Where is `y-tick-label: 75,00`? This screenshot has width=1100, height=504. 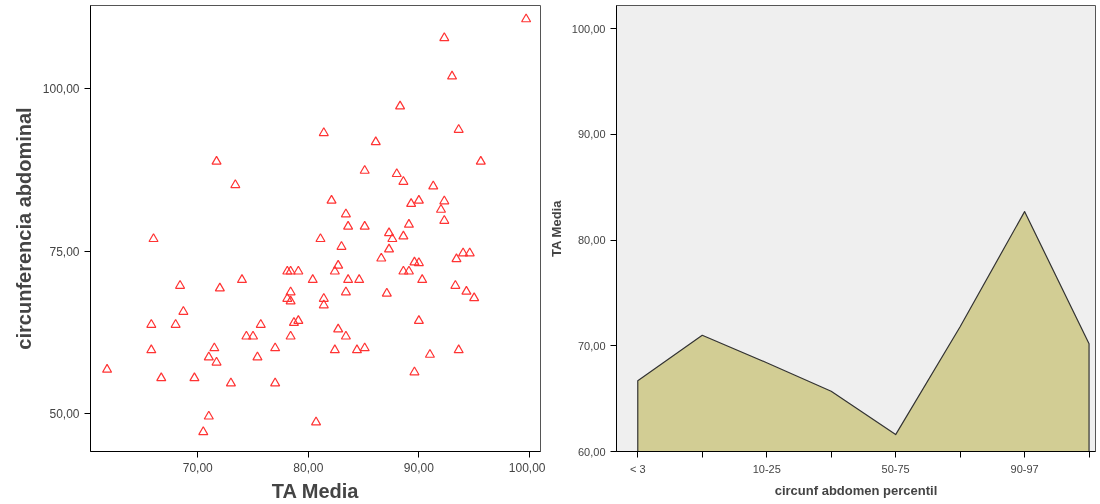
y-tick-label: 75,00 is located at coordinates (64, 251).